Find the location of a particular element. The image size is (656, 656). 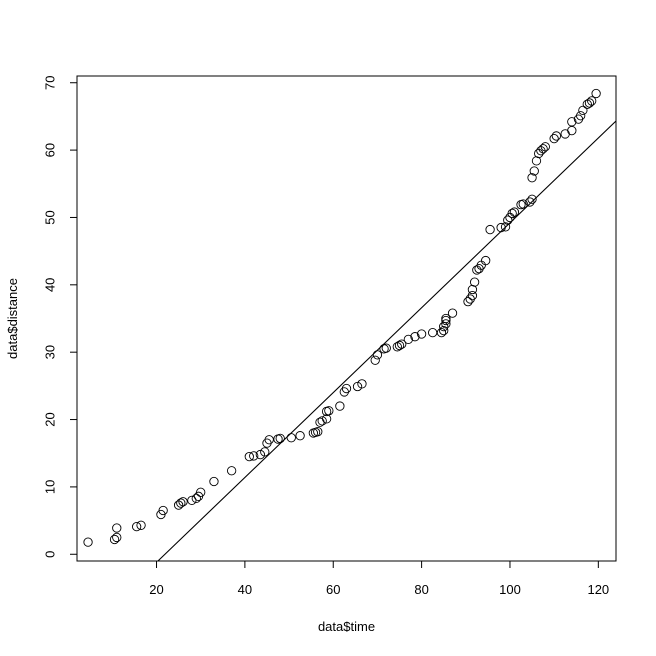

x-tick-label: 40 is located at coordinates (245, 589).